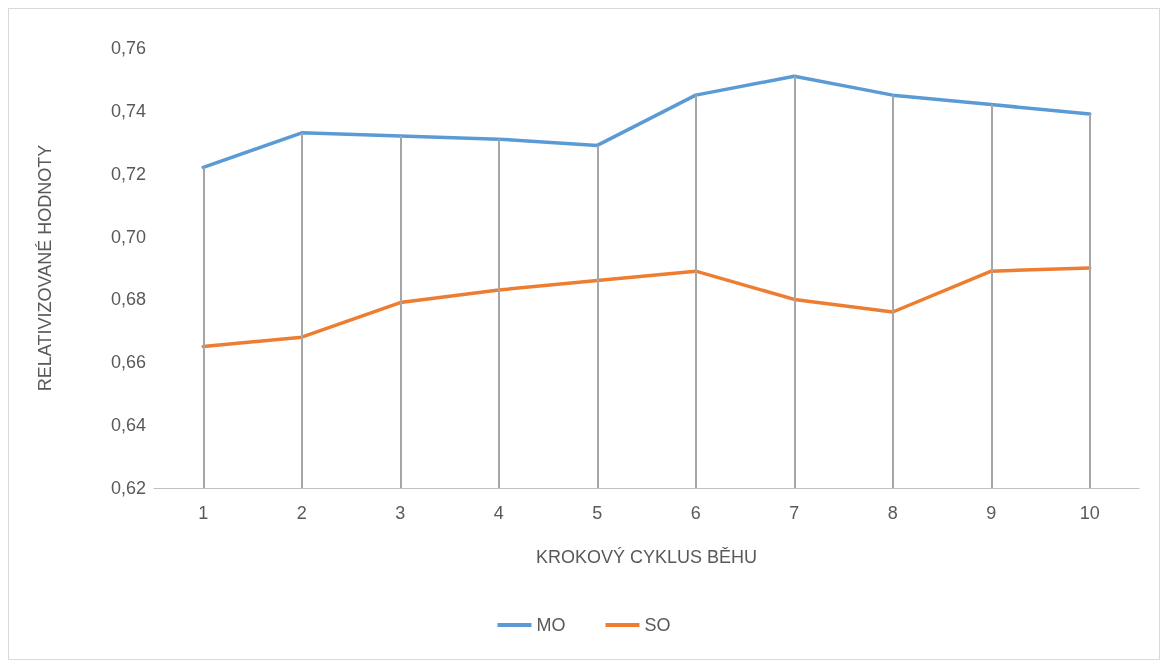 This screenshot has height=672, width=1168. I want to click on x-tick-label: 10, so click(1089, 513).